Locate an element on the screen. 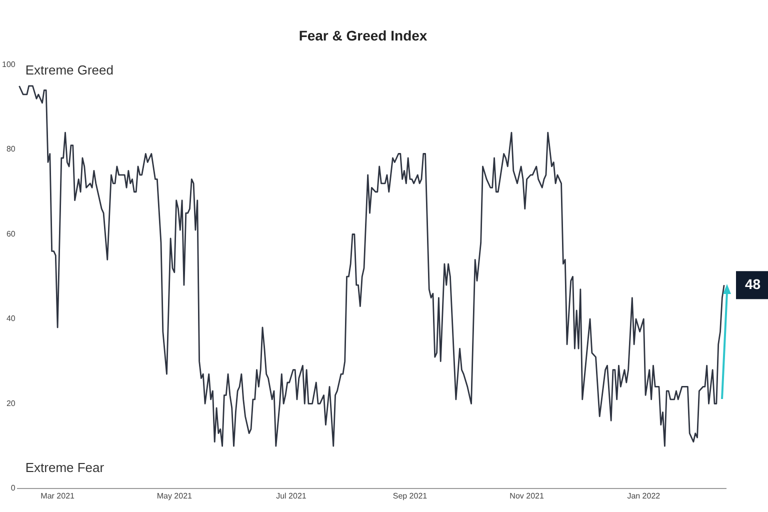 The height and width of the screenshot is (512, 768). annotation: Extreme Greed is located at coordinates (69, 70).